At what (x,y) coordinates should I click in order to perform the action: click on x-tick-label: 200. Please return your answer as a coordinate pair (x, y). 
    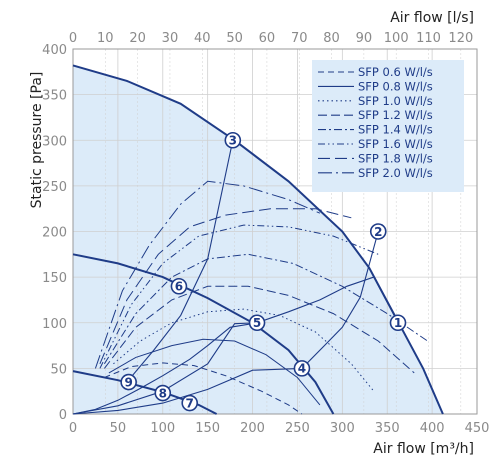
    Looking at the image, I should click on (252, 428).